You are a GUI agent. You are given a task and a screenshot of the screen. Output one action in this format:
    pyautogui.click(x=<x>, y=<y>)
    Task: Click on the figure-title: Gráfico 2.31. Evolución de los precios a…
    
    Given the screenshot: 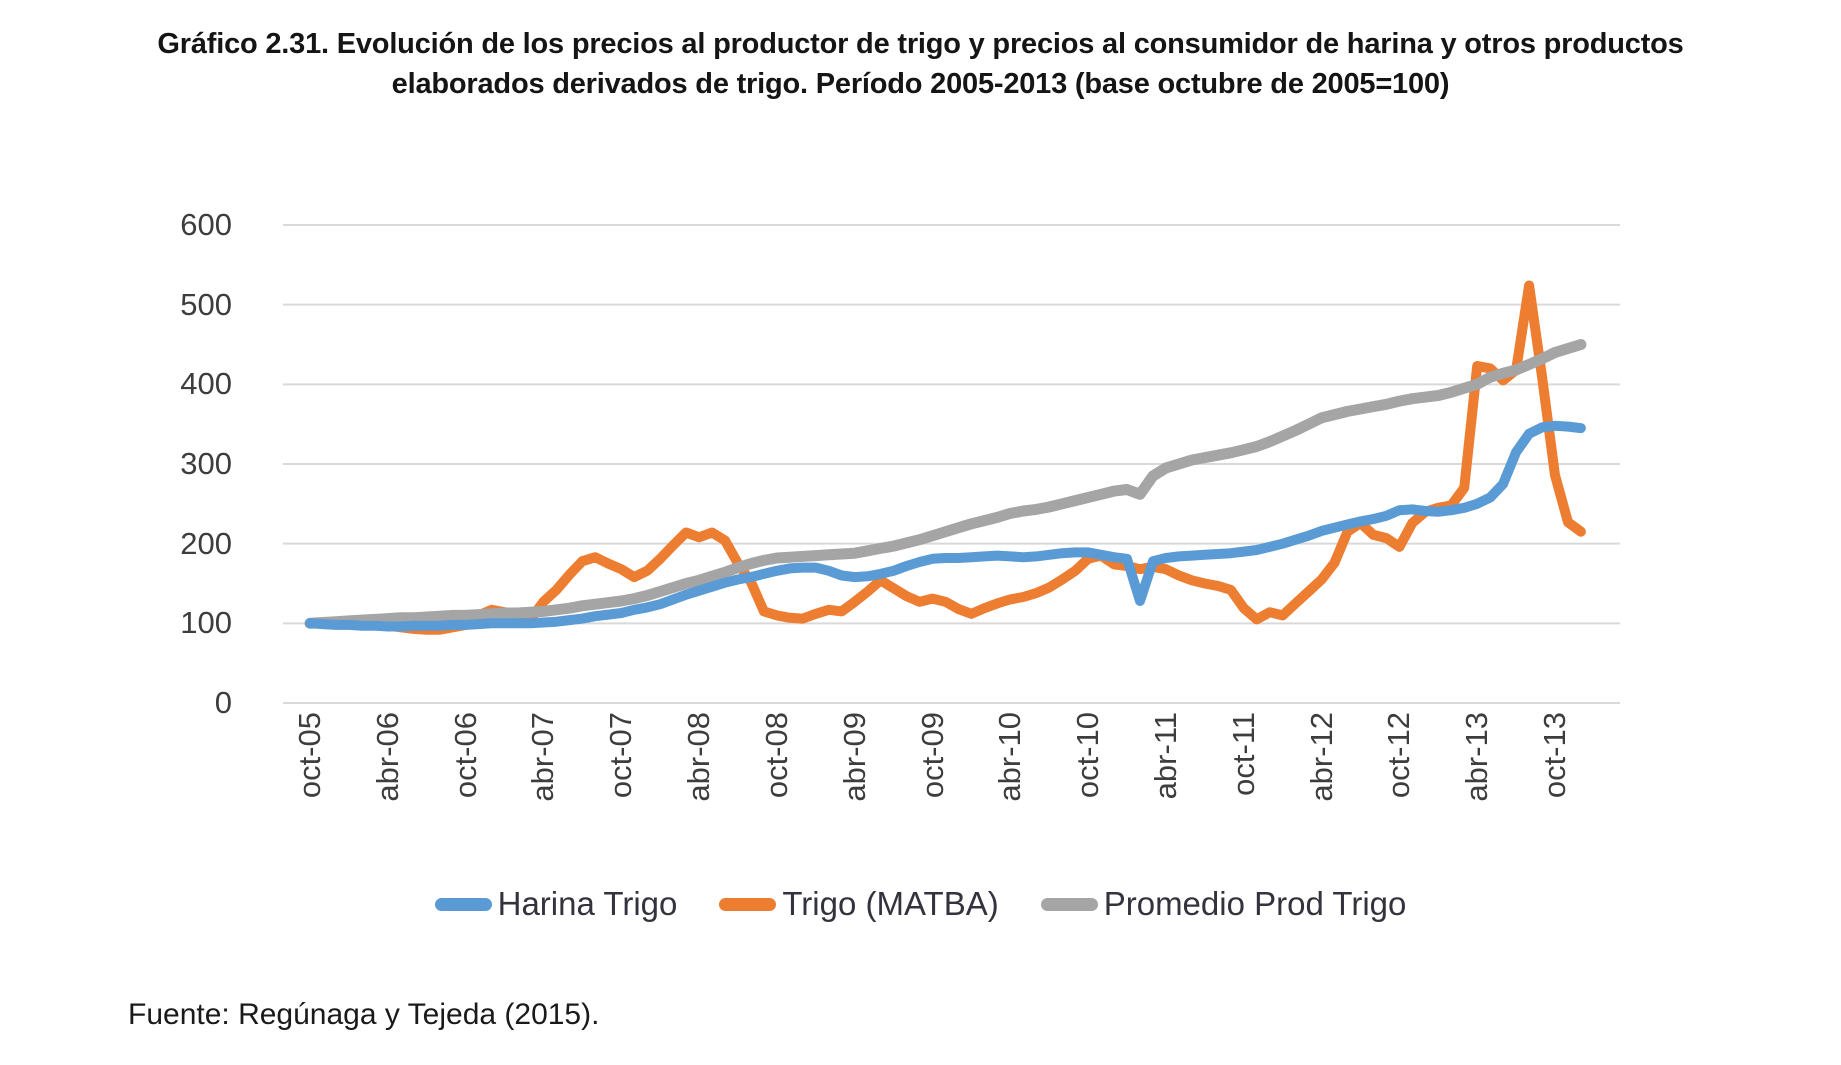 What is the action you would take?
    pyautogui.click(x=920, y=64)
    